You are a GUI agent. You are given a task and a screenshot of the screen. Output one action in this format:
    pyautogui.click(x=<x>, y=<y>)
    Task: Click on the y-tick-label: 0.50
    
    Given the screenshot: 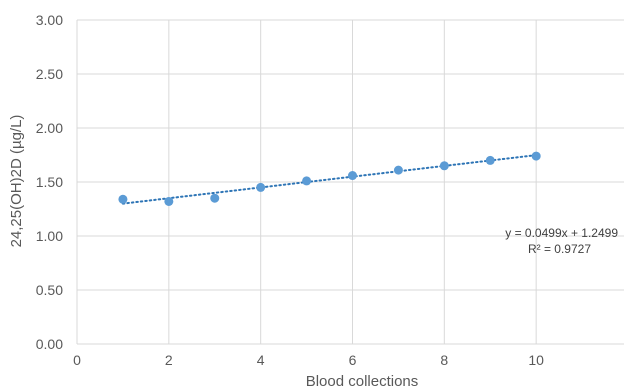 What is the action you would take?
    pyautogui.click(x=49, y=290)
    